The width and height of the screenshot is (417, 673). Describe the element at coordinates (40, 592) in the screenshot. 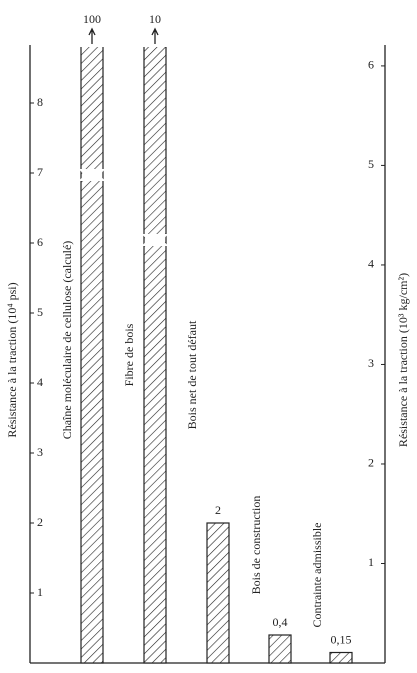

I see `y-tick-label: 1` at that location.